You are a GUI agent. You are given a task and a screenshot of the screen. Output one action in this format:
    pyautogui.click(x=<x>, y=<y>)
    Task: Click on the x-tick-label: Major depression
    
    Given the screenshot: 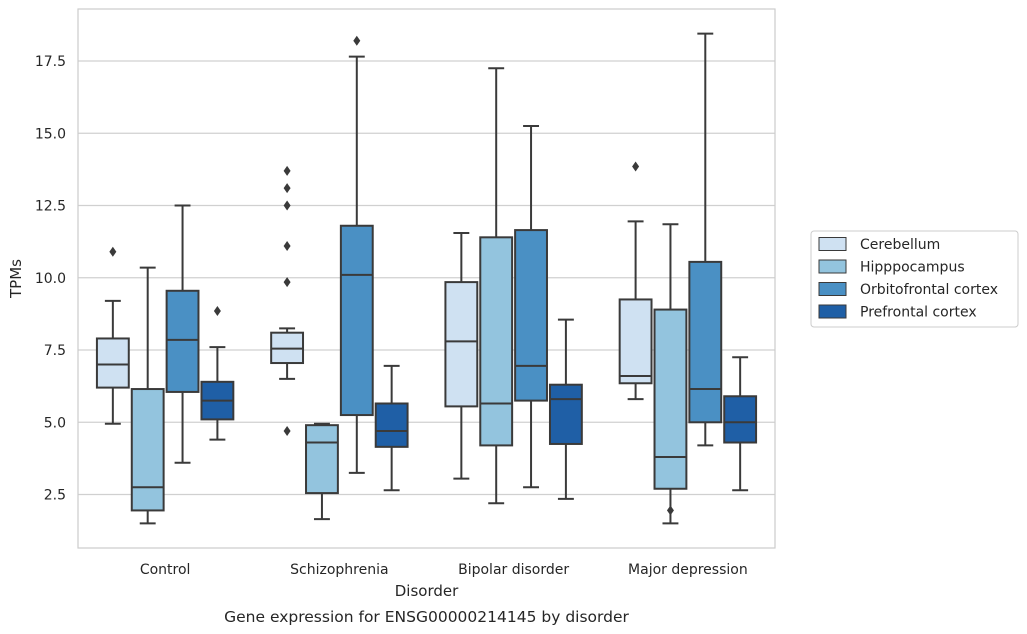 What is the action you would take?
    pyautogui.click(x=688, y=570)
    